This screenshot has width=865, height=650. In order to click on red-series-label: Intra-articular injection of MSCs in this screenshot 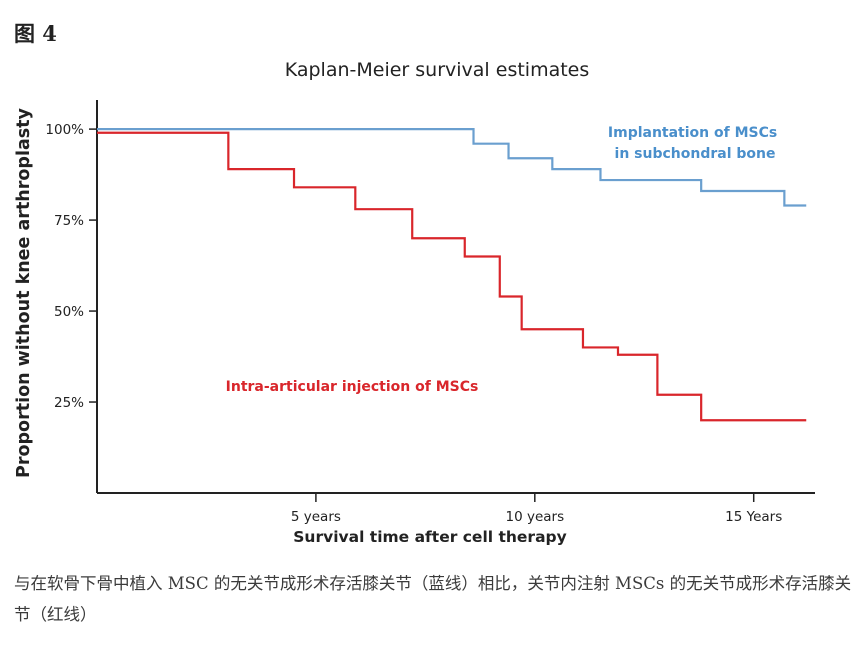, I will do `click(352, 387)`.